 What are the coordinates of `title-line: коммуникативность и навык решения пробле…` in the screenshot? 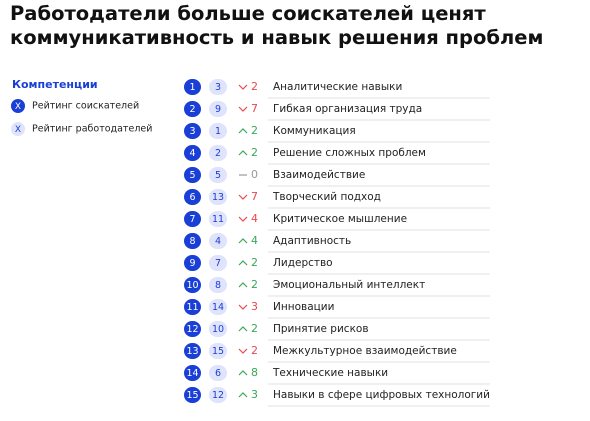 It's located at (276, 37).